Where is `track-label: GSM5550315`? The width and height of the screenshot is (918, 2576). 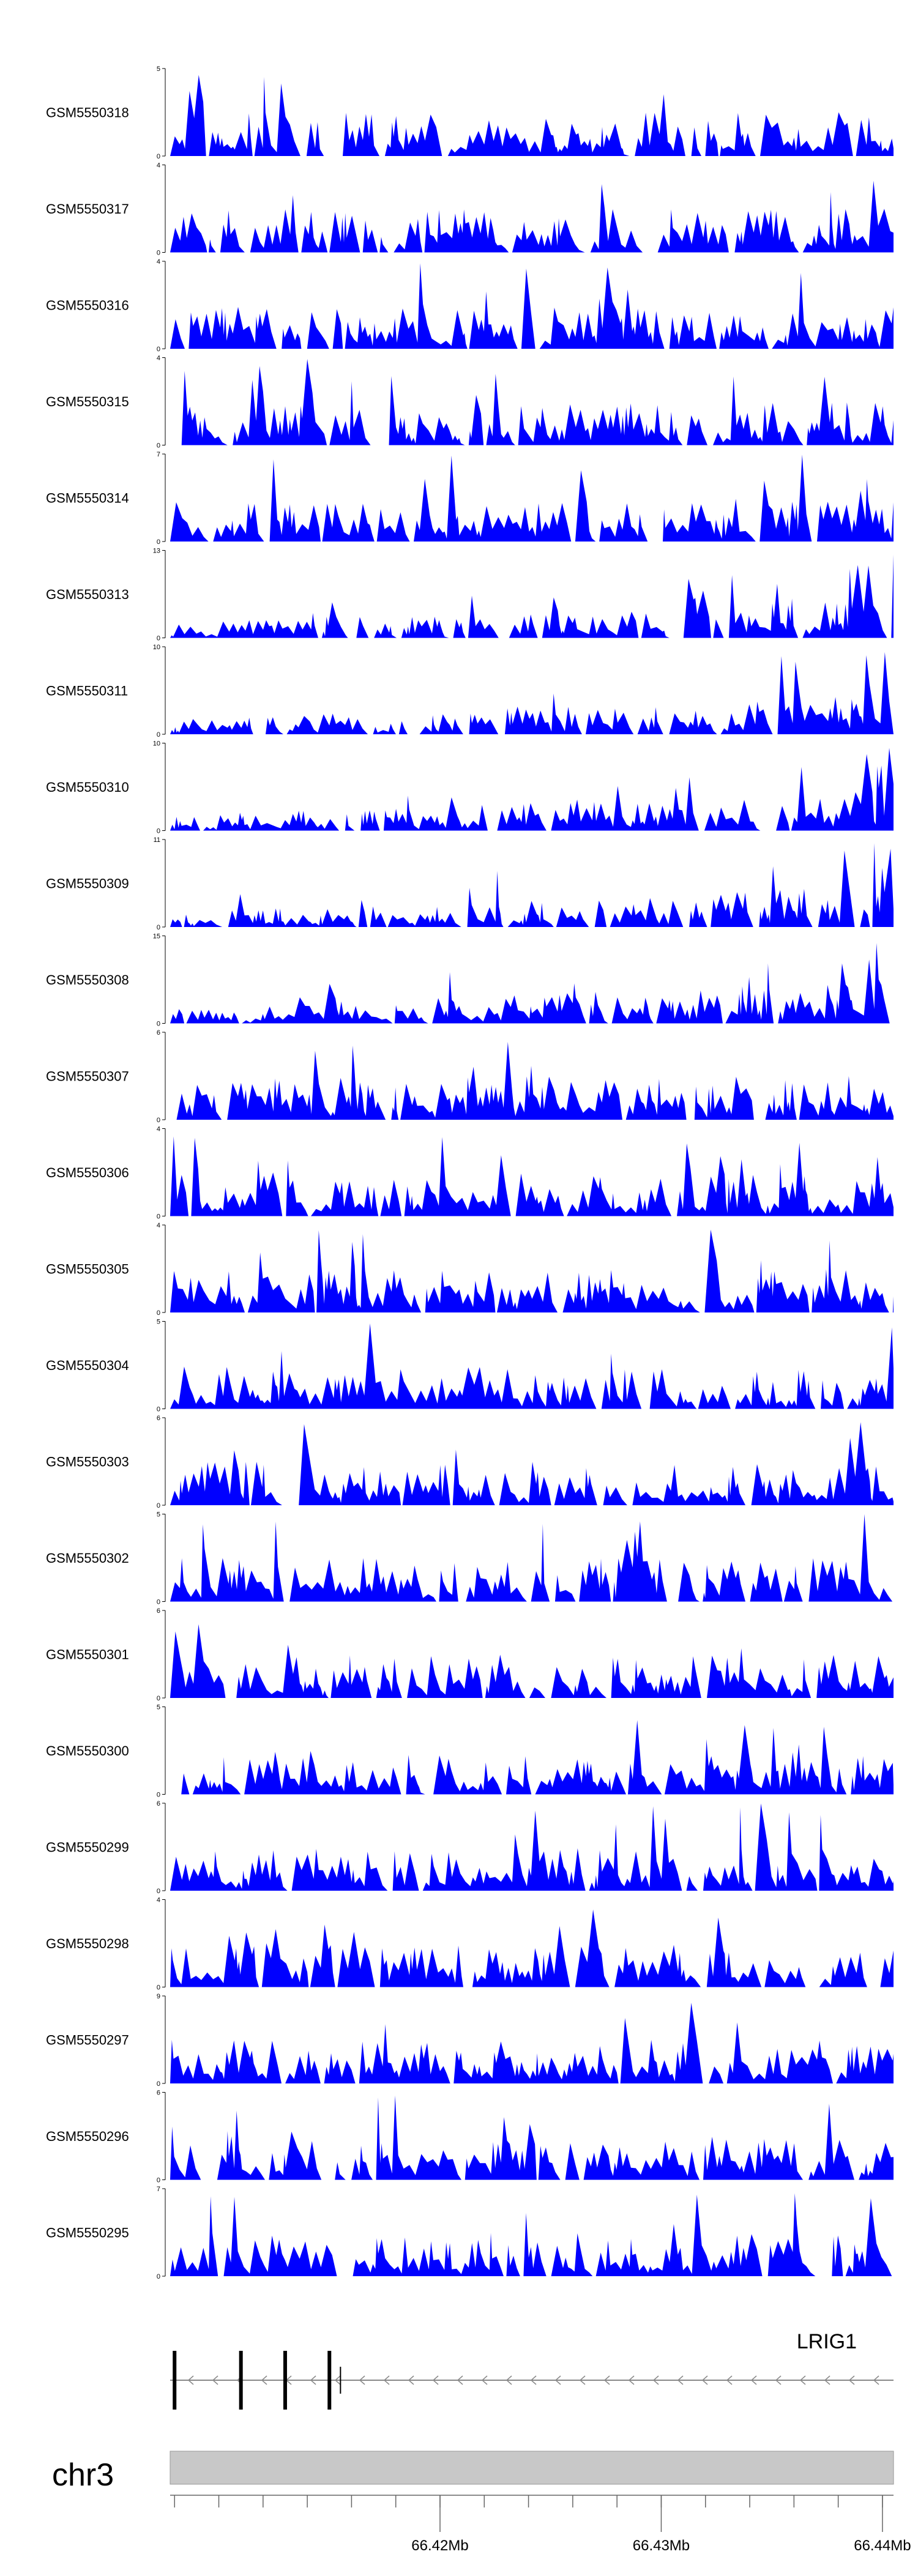 track-label: GSM5550315 is located at coordinates (87, 402).